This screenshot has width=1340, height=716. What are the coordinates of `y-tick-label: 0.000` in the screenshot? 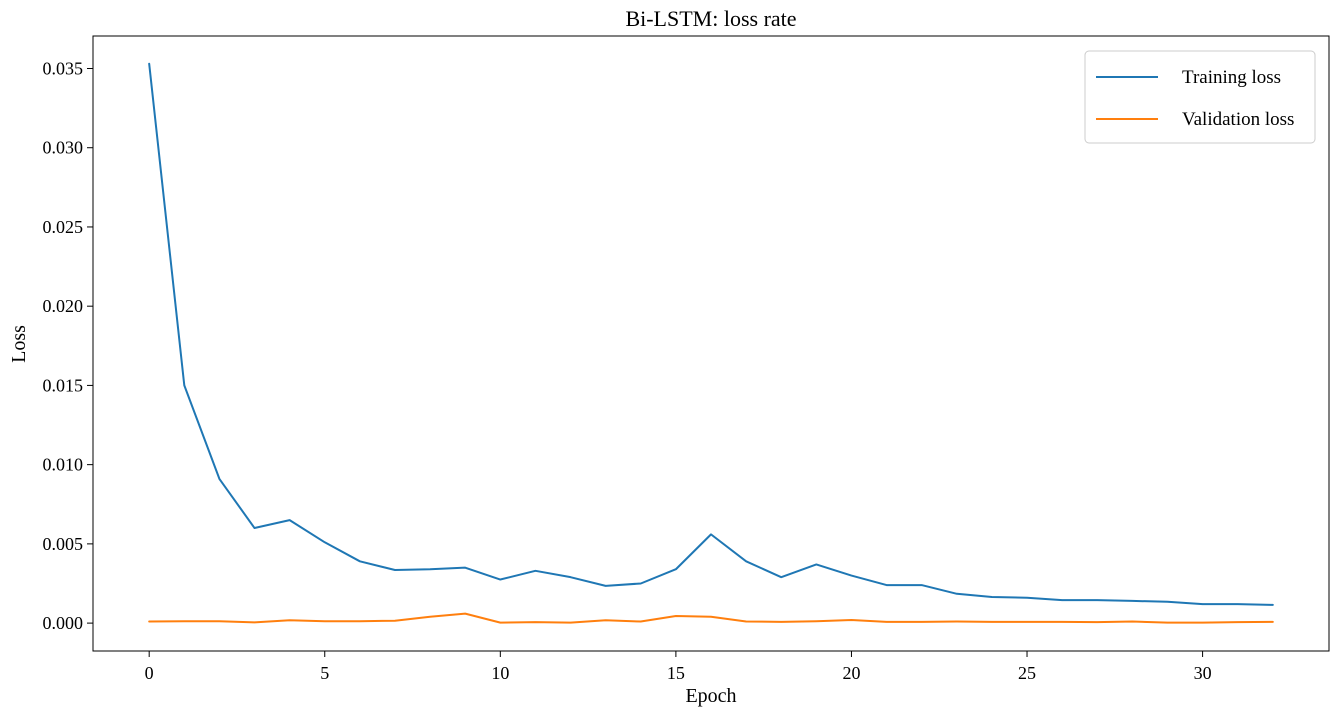 It's located at (63, 623).